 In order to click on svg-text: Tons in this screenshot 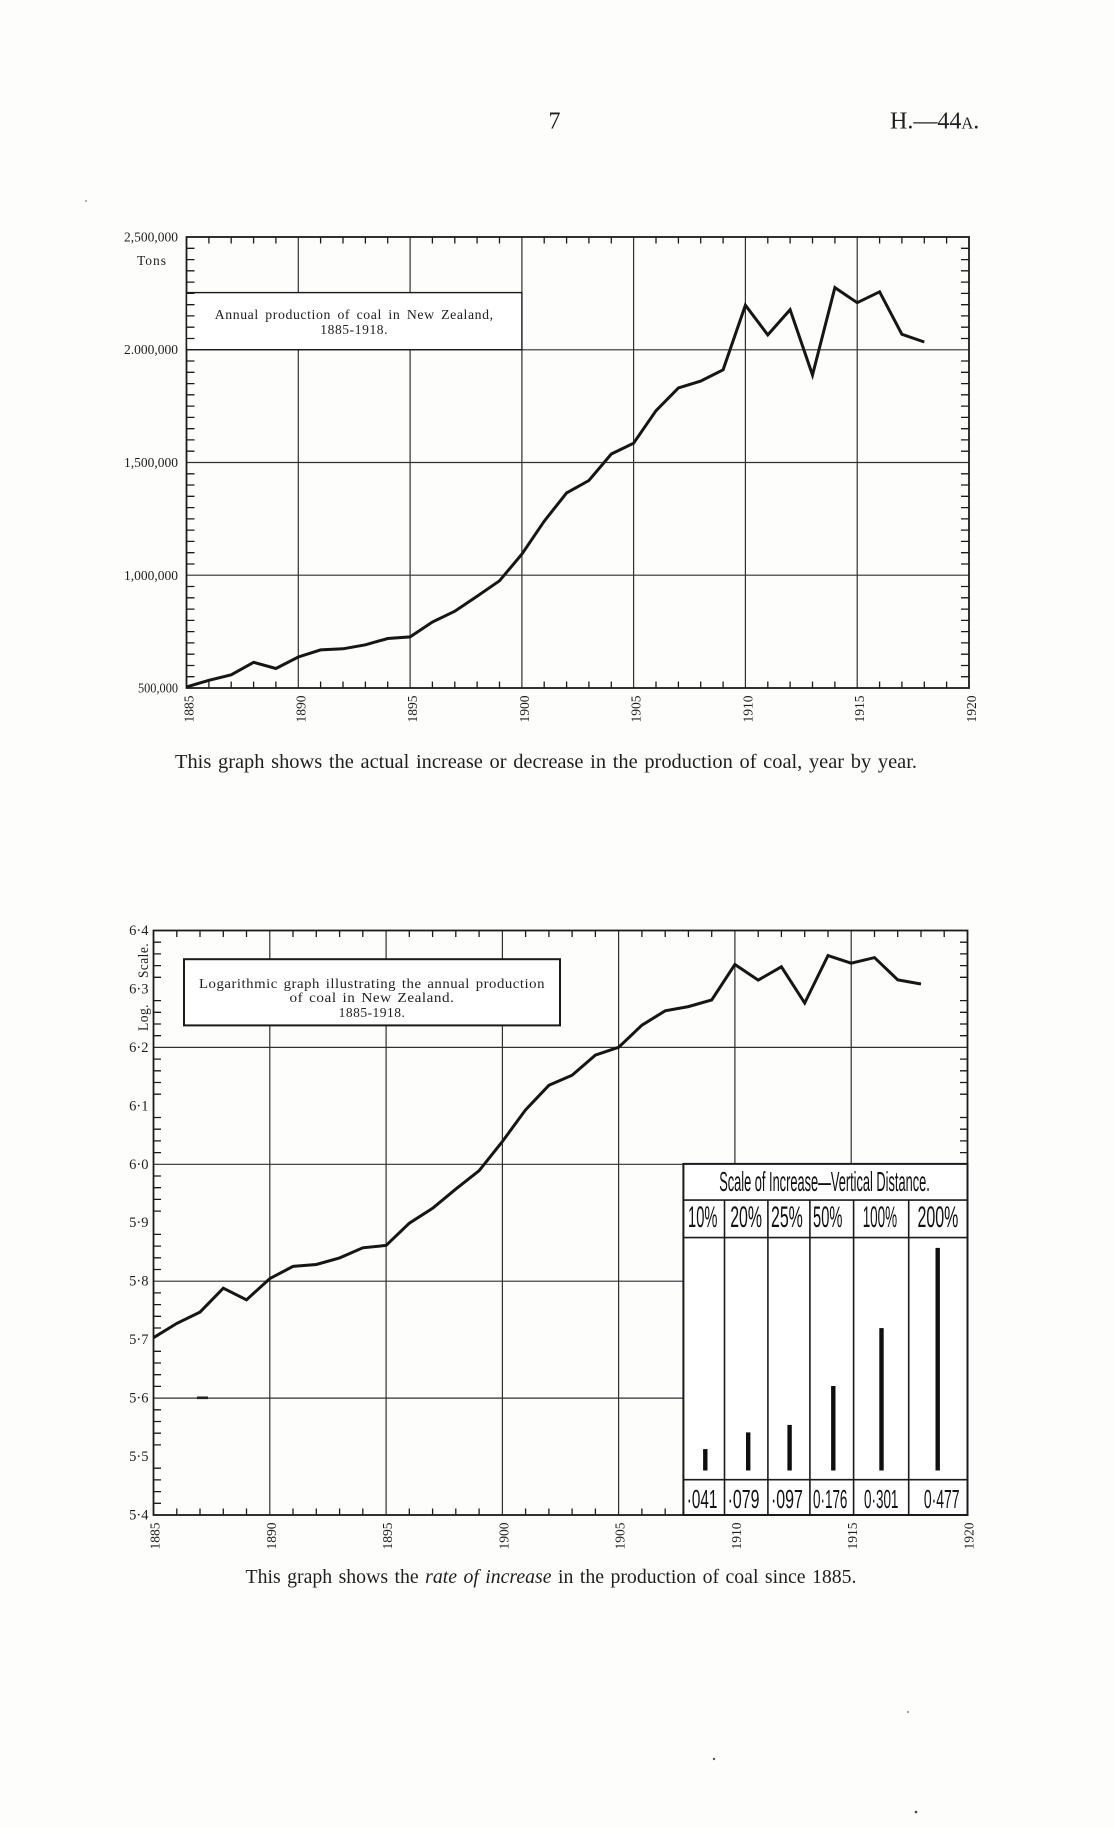, I will do `click(152, 260)`.